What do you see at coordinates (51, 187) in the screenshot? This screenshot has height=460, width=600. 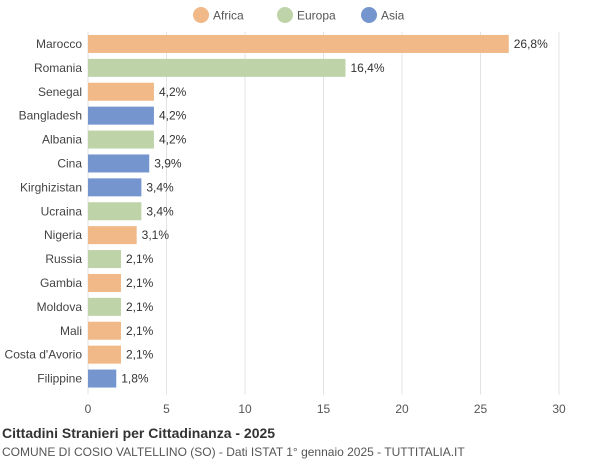 I see `category-label: Kirghizistan` at bounding box center [51, 187].